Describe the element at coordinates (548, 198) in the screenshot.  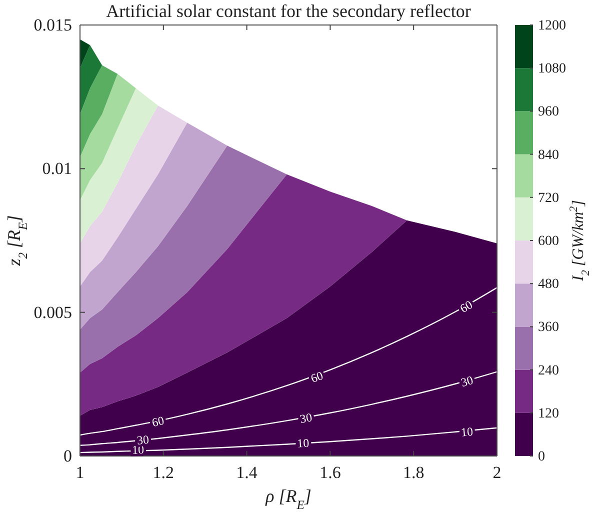
I see `color-bar-label: 720` at that location.